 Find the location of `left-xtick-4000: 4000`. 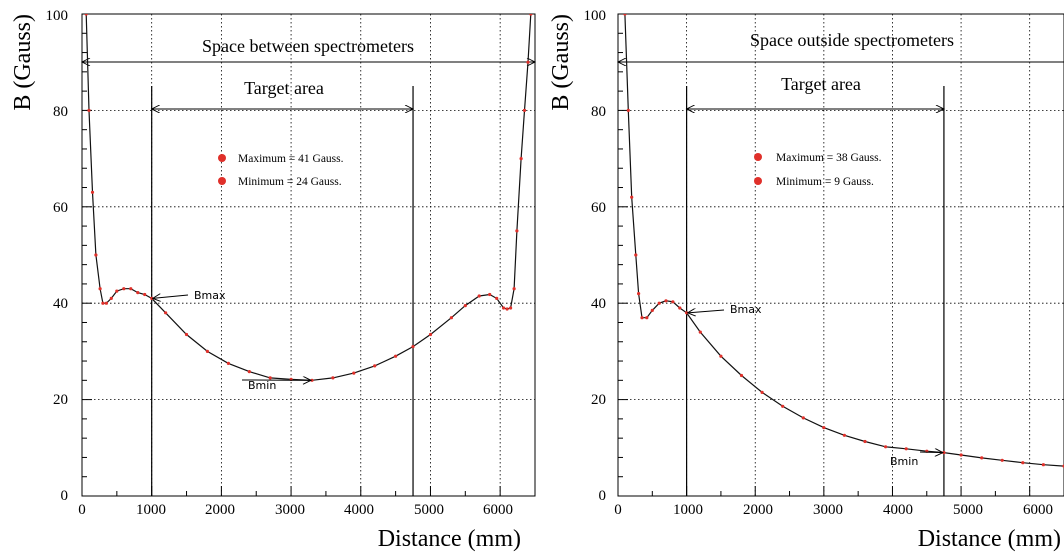

left-xtick-4000: 4000 is located at coordinates (359, 510).